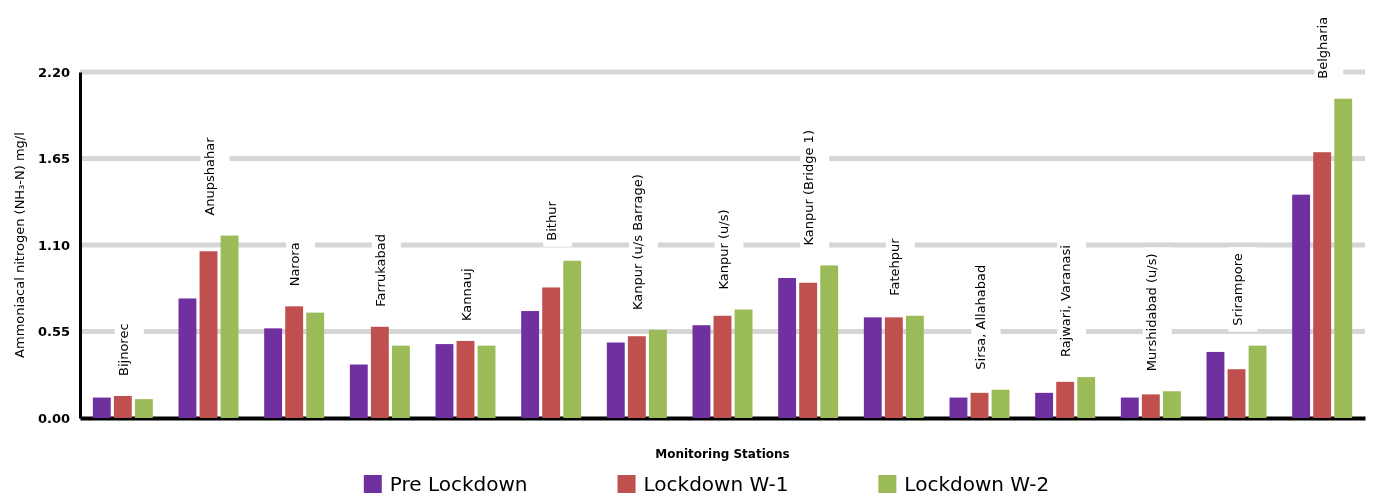 This screenshot has height=498, width=1373. What do you see at coordinates (1066, 301) in the screenshot?
I see `x-tick-label: Rajwari, Varanasi` at bounding box center [1066, 301].